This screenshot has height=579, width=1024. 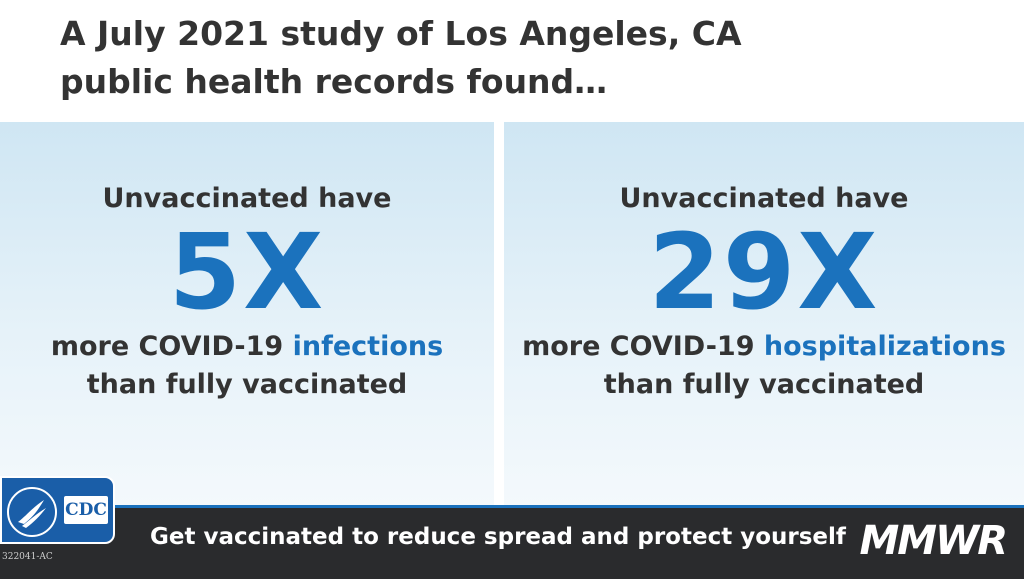 I want to click on panel-line: more COVID-19 infections, so click(x=247, y=347).